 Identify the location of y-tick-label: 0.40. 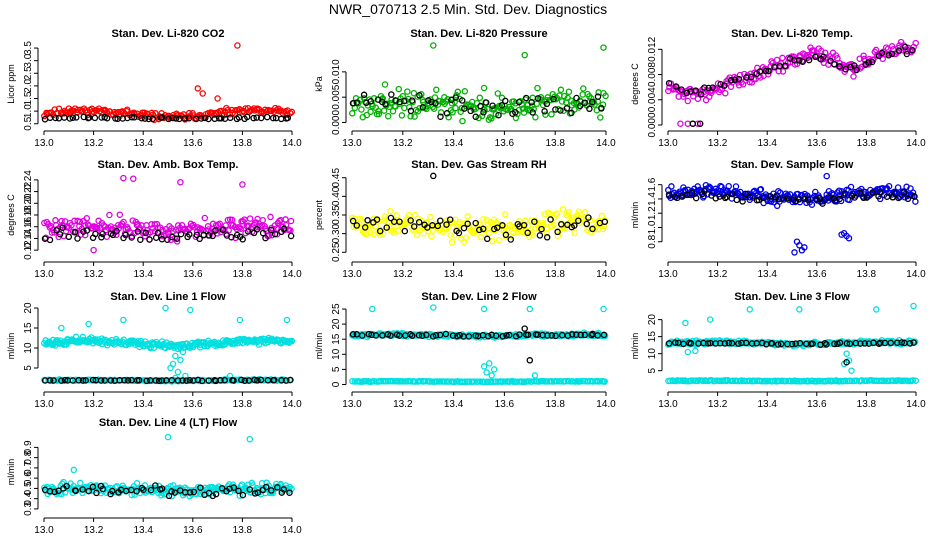
(336, 196).